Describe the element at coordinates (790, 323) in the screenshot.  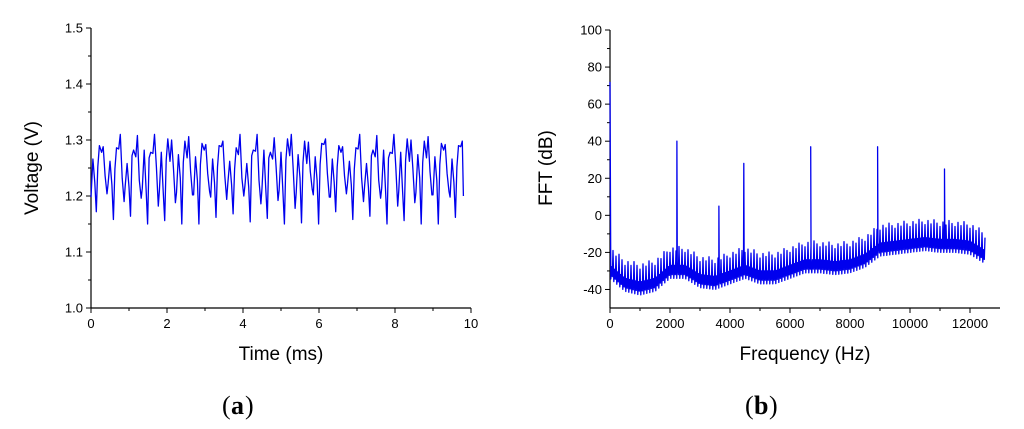
I see `x-tick-label: 6000` at that location.